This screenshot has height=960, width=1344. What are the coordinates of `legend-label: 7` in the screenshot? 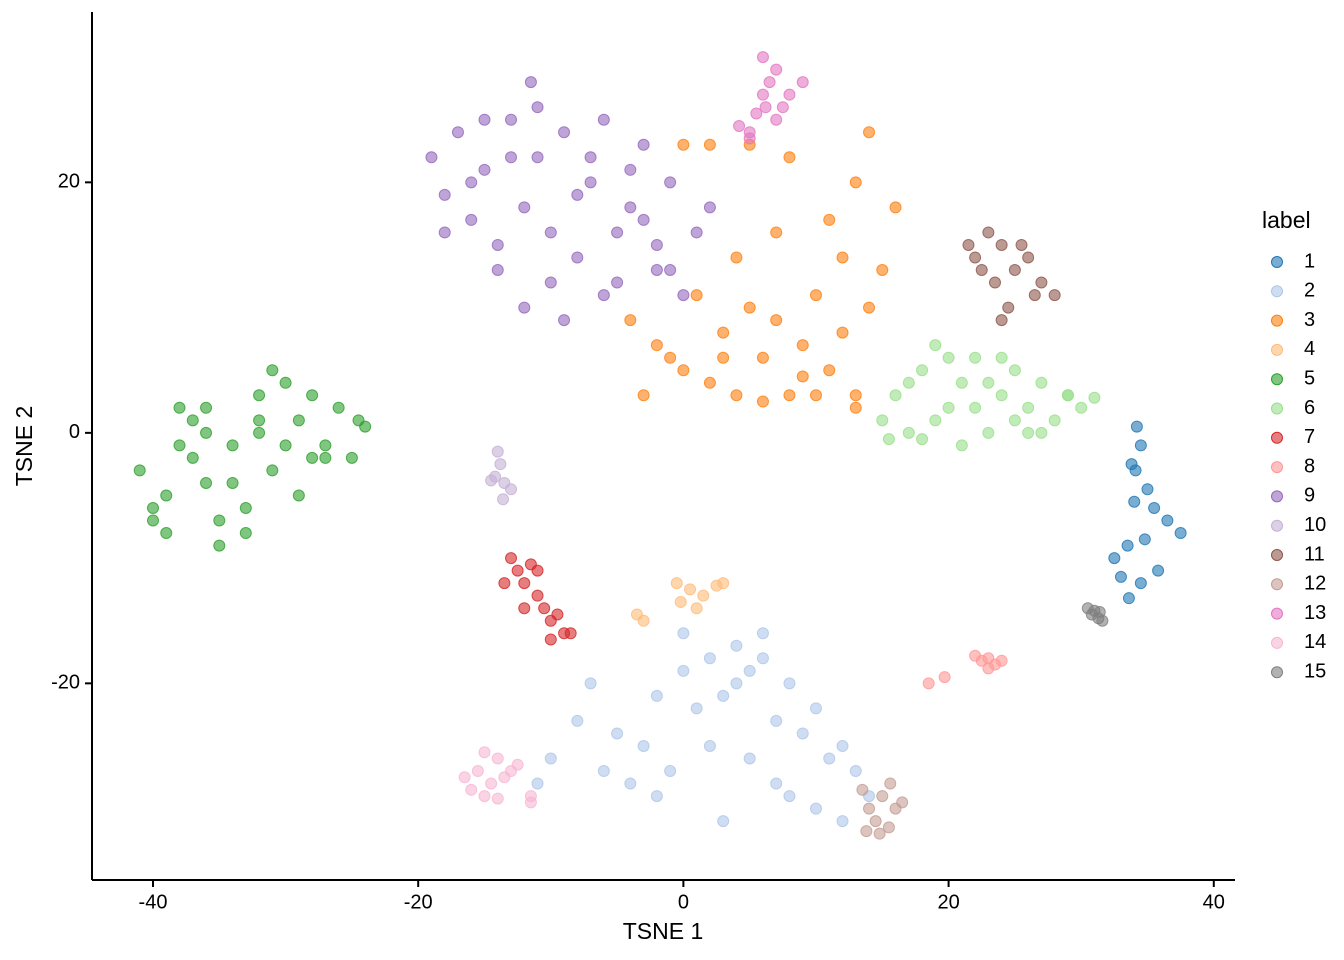 It's located at (1309, 437).